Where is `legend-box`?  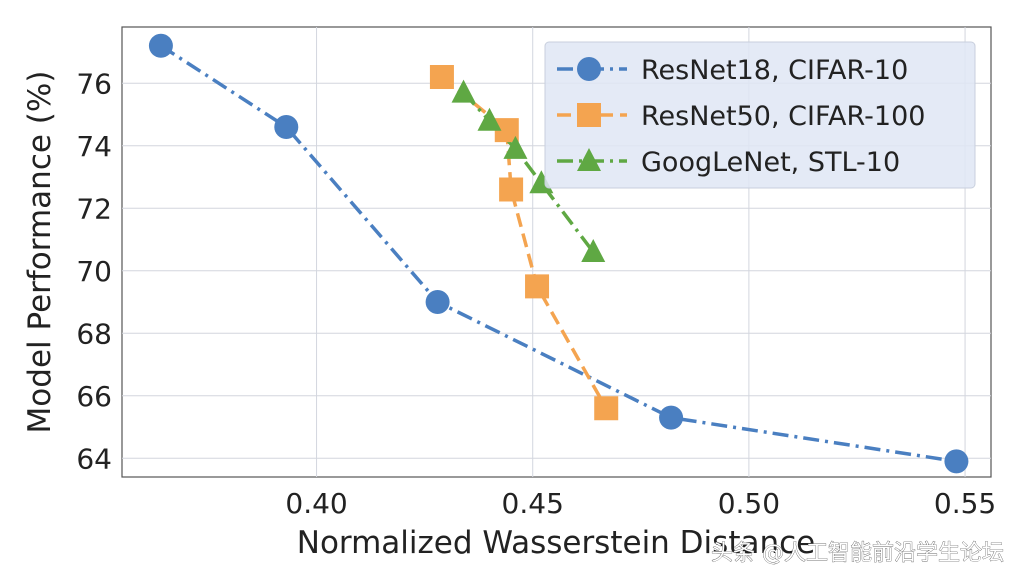
legend-box is located at coordinates (760, 115).